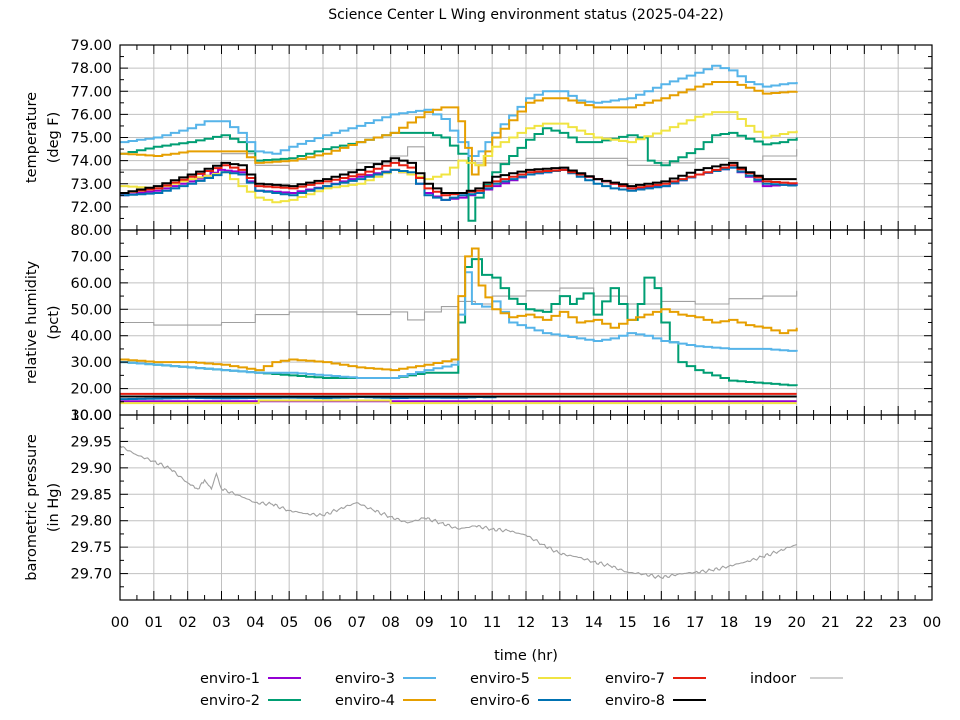 Image resolution: width=960 pixels, height=720 pixels. I want to click on y-axis-title-line2: (deg F), so click(54, 138).